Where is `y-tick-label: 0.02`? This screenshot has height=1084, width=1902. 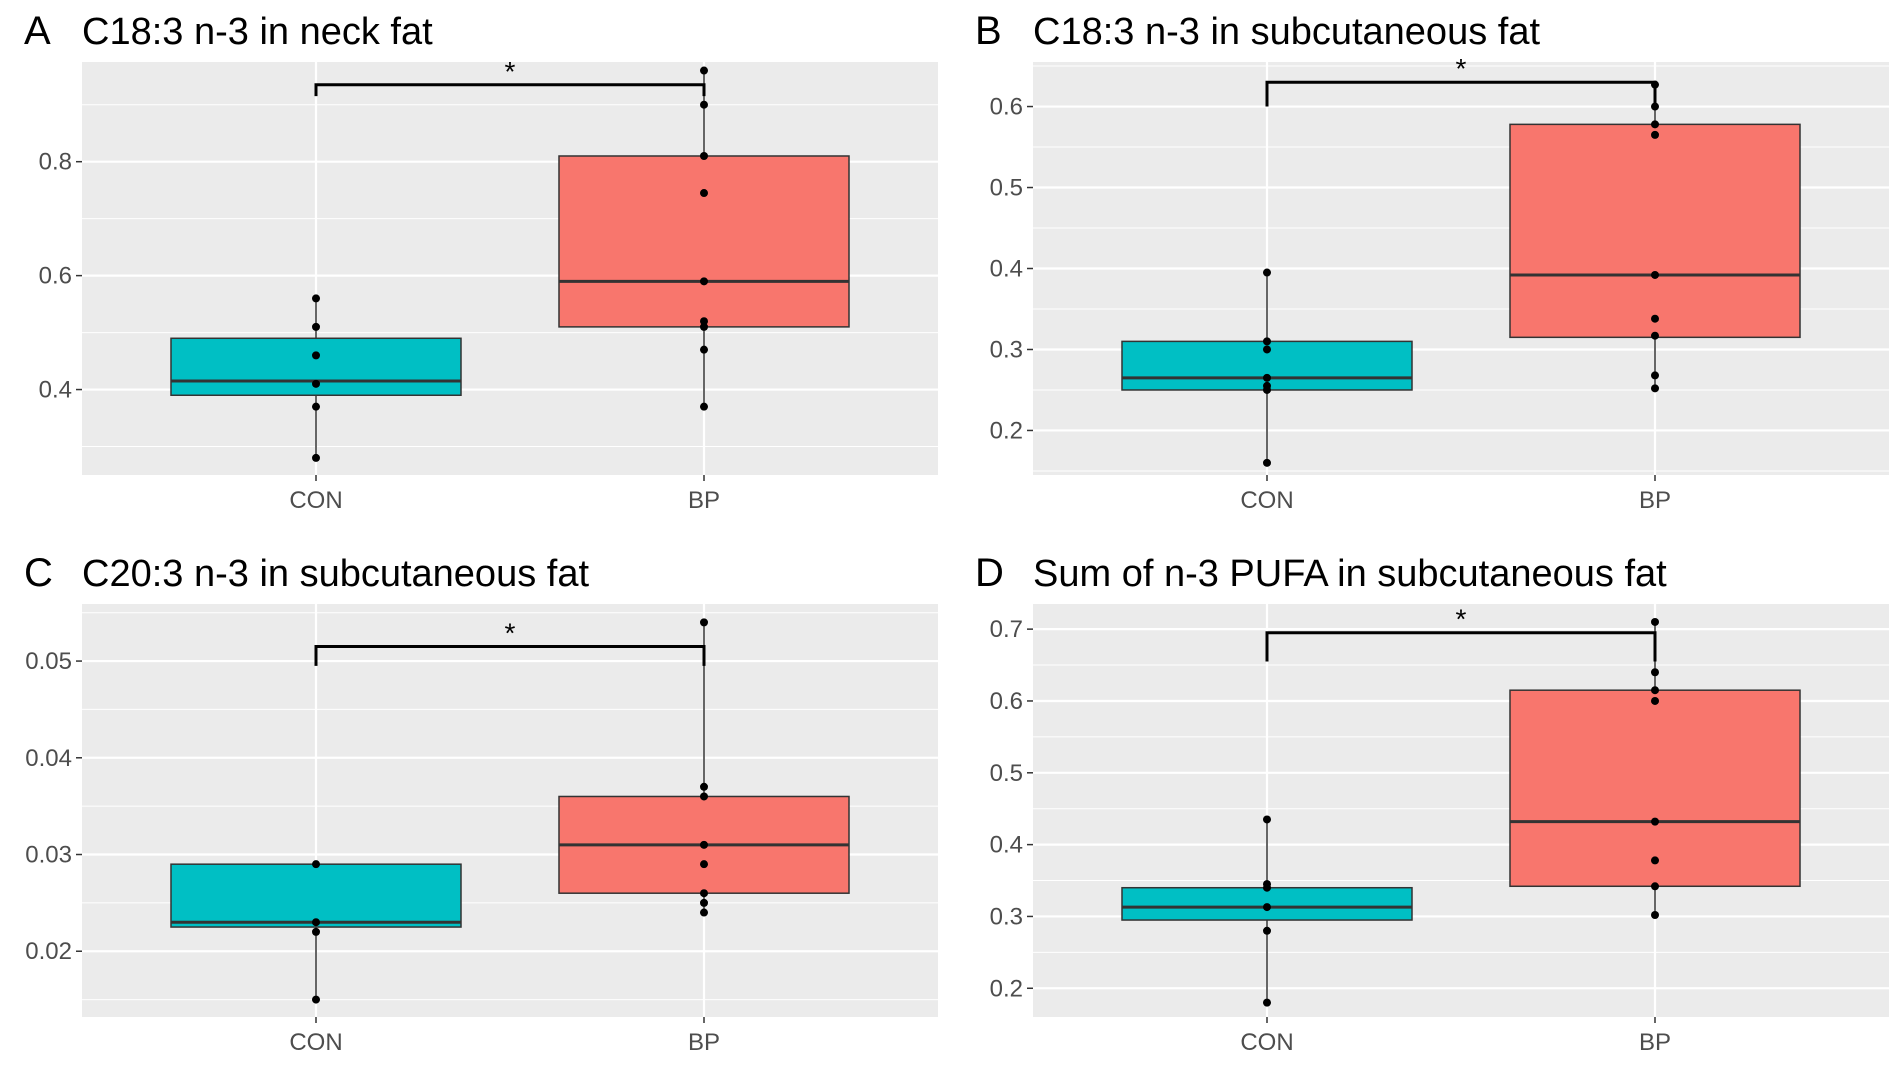 y-tick-label: 0.02 is located at coordinates (48, 951).